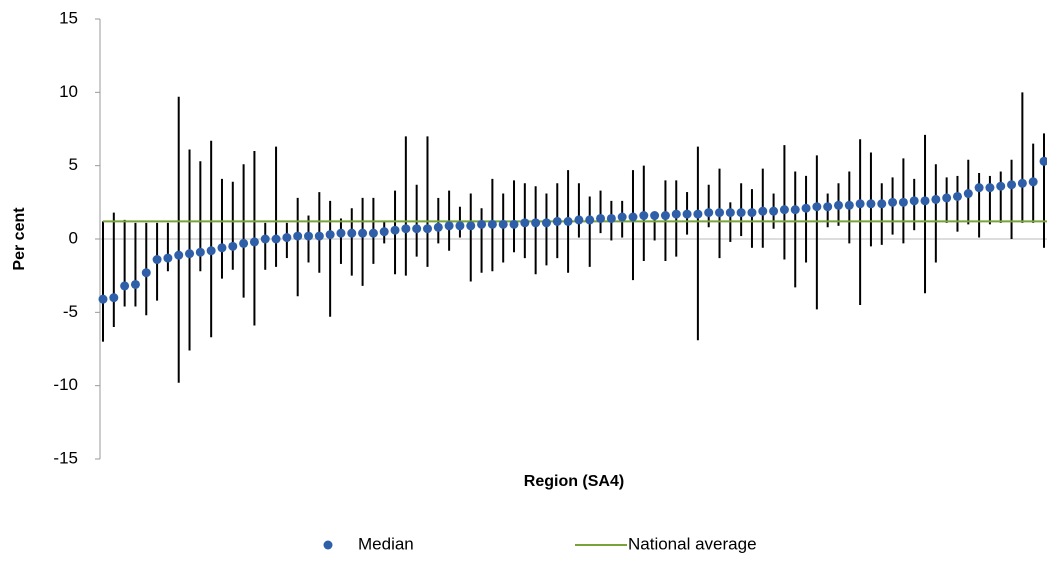 Image resolution: width=1047 pixels, height=562 pixels. I want to click on y-tick-label: -5, so click(70, 311).